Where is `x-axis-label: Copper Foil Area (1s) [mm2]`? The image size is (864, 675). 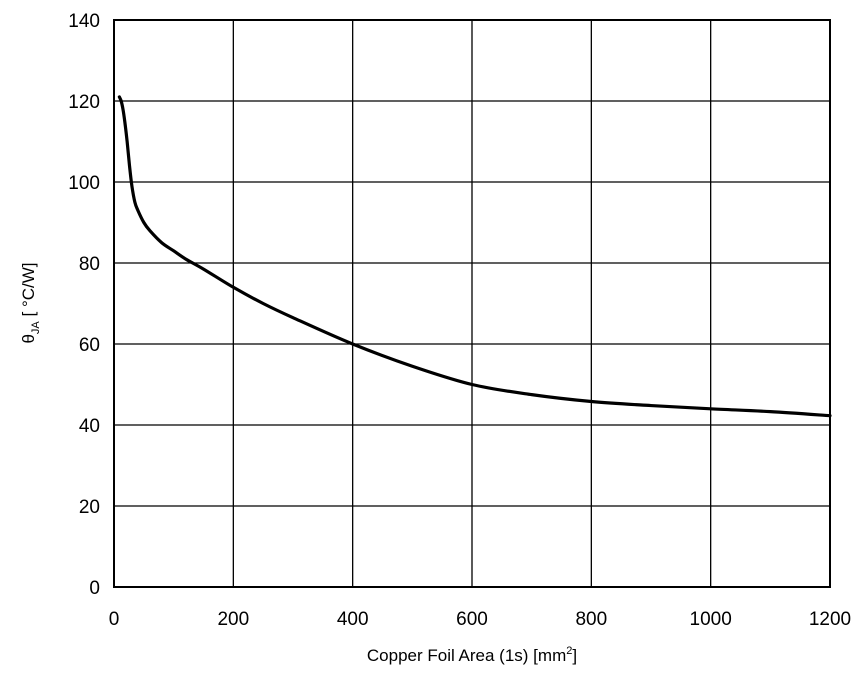
x-axis-label: Copper Foil Area (1s) [mm2] is located at coordinates (472, 655).